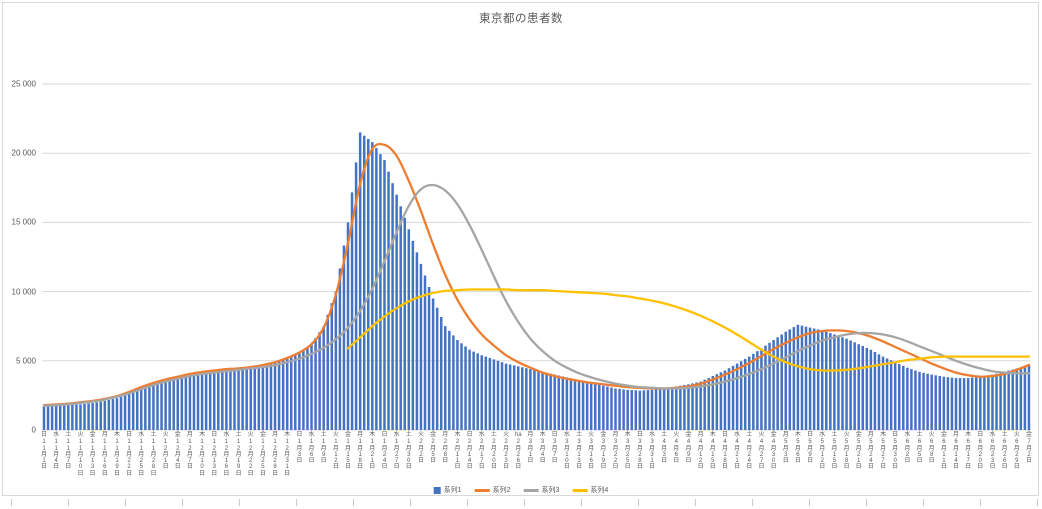 This screenshot has height=509, width=1042. I want to click on legend-item-系列3: 系列3, so click(541, 490).